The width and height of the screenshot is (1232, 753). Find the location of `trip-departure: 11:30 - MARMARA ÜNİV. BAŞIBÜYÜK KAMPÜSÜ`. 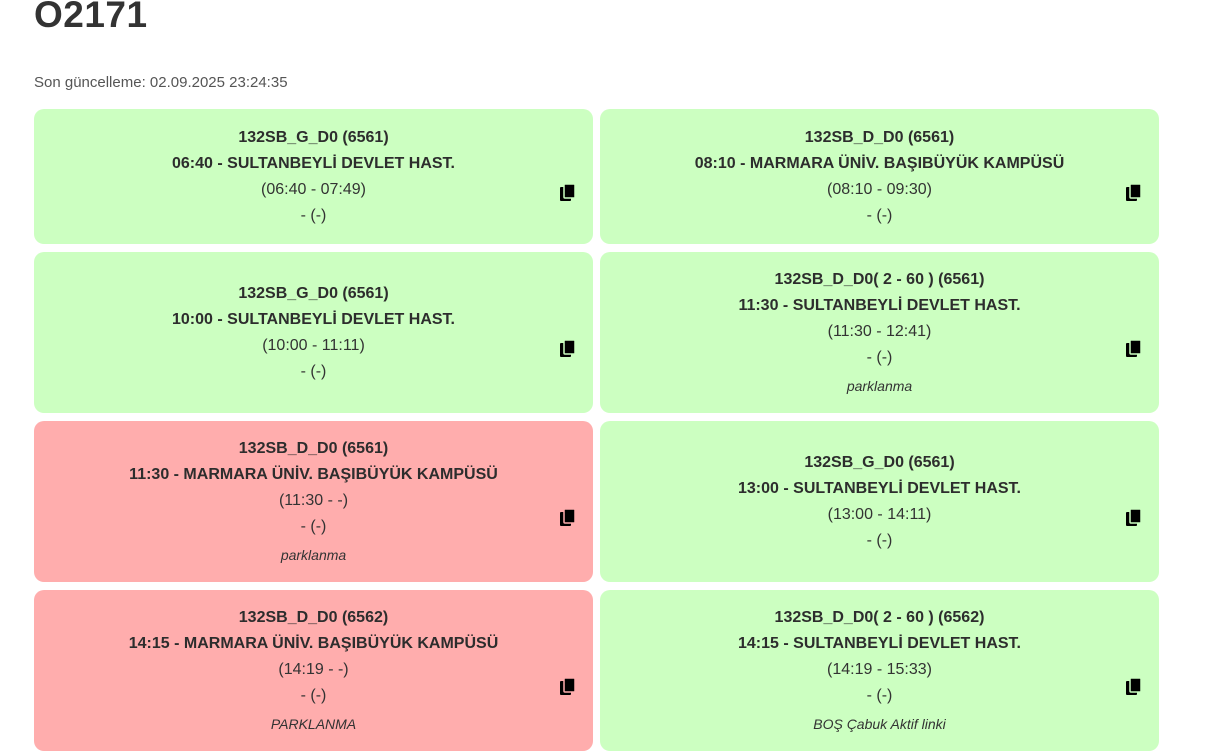

trip-departure: 11:30 - MARMARA ÜNİV. BAŞIBÜYÜK KAMPÜSÜ is located at coordinates (313, 474).